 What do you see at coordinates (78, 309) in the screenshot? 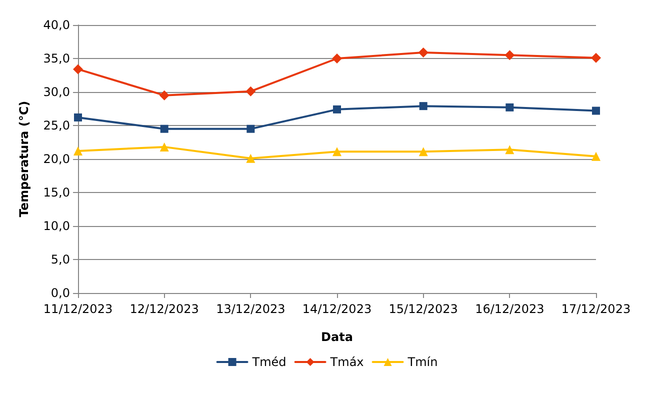
I see `x-tick-label: 11/12/2023` at bounding box center [78, 309].